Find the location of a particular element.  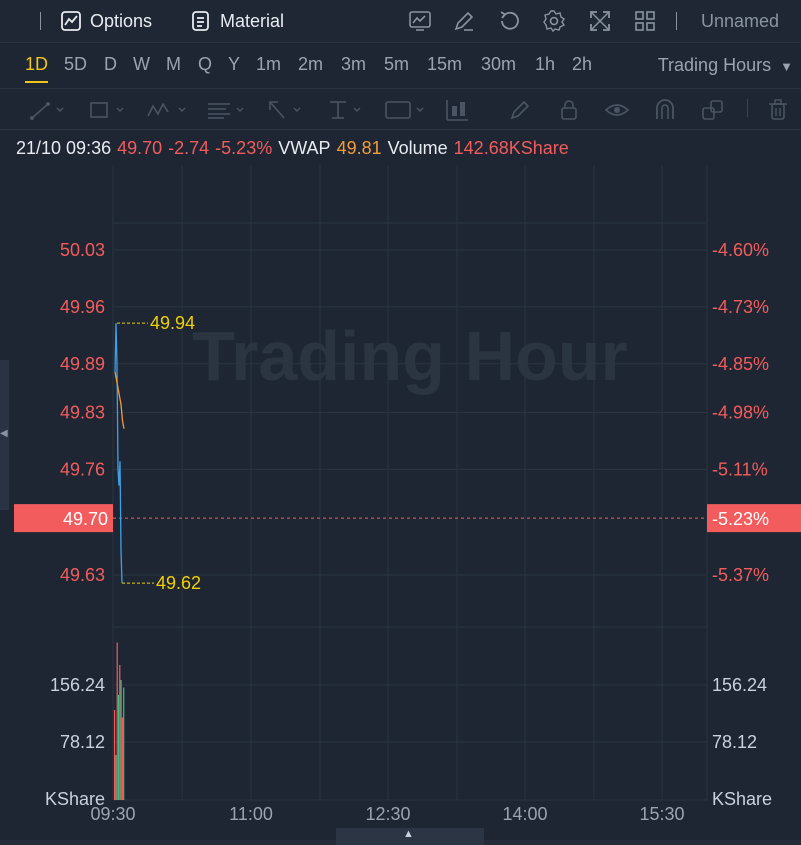

interval-d: D is located at coordinates (110, 64).